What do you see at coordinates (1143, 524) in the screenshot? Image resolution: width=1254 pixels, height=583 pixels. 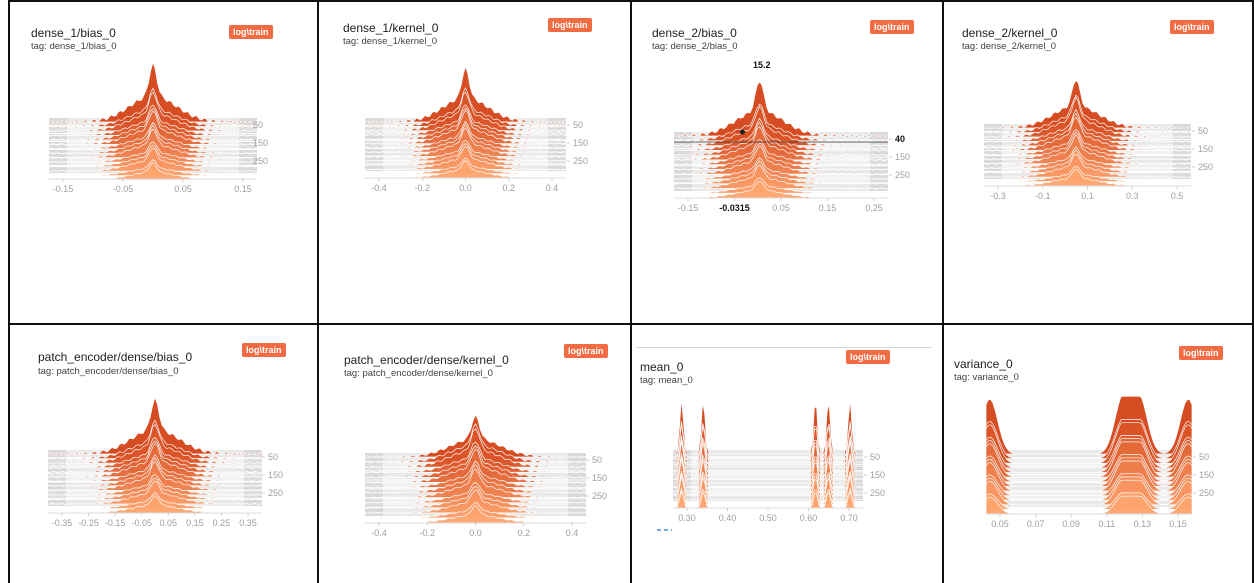 I see `x-tick-label: 0.13` at bounding box center [1143, 524].